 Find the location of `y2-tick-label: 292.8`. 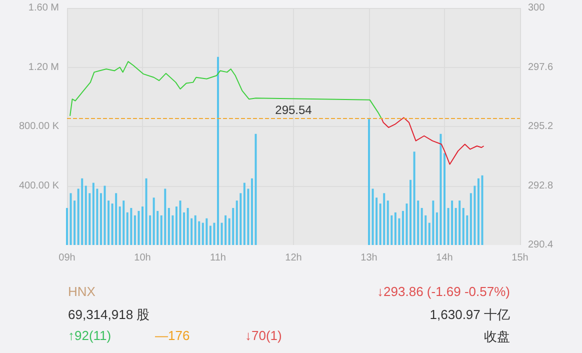

y2-tick-label: 292.8 is located at coordinates (541, 186).